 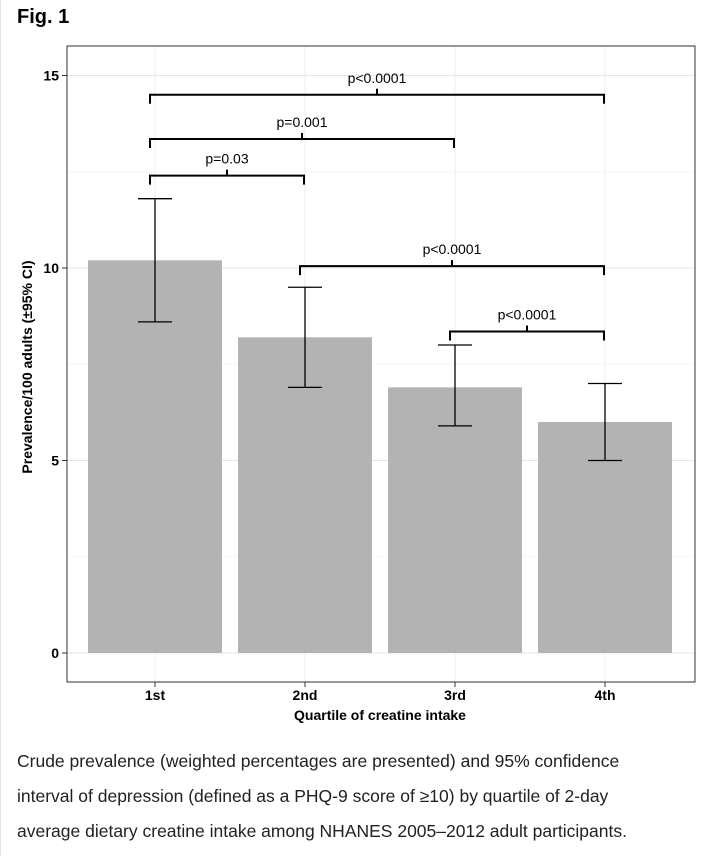 I want to click on figure-label: Fig. 1, so click(x=43, y=17).